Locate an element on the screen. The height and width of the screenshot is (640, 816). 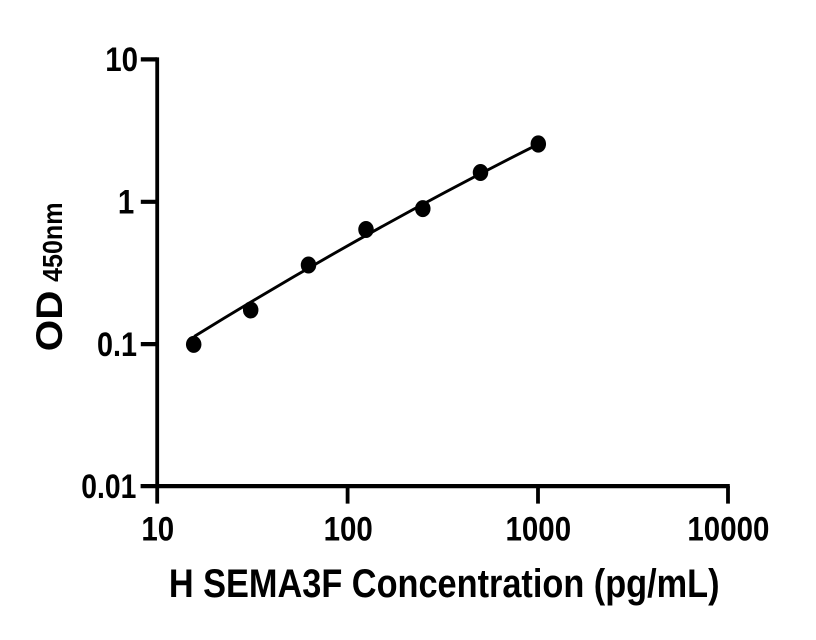
svg-text: 1 is located at coordinates (126, 203).